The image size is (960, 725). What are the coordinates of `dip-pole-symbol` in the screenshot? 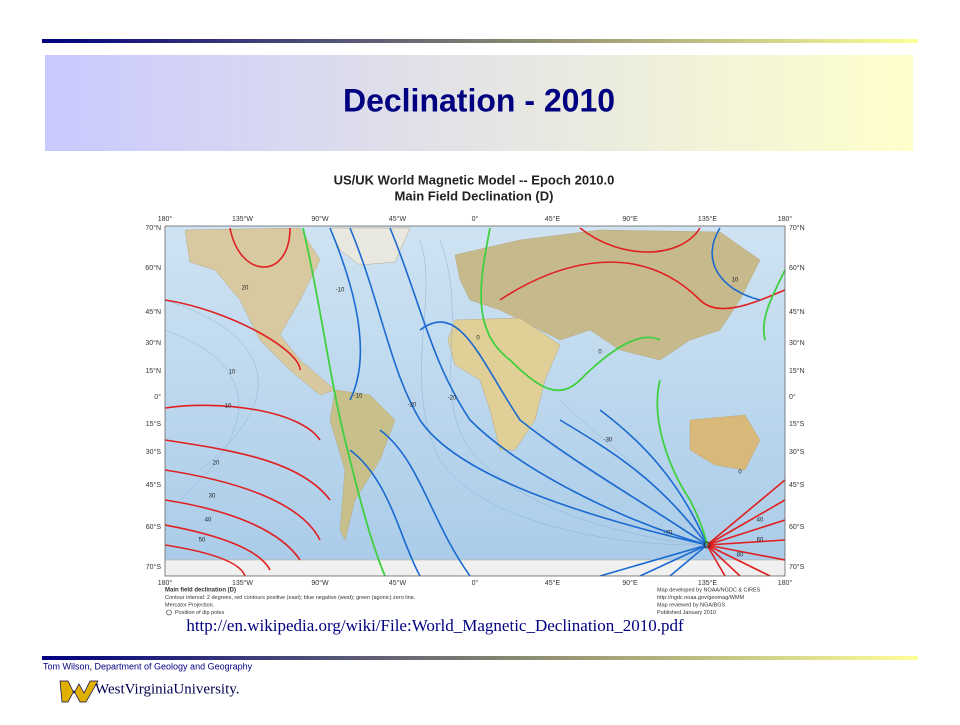 It's located at (169, 612).